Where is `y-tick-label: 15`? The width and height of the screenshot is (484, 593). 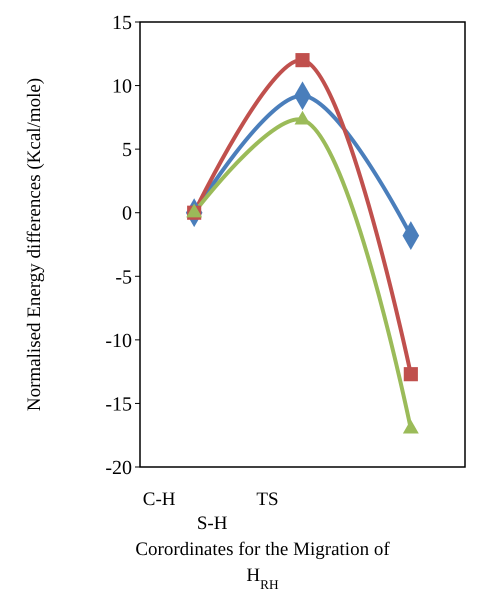
y-tick-label: 15 is located at coordinates (122, 23).